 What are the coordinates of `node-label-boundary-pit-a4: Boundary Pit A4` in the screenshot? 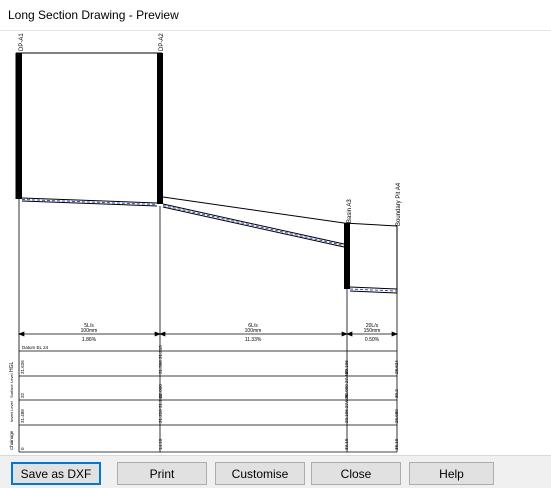 It's located at (399, 204).